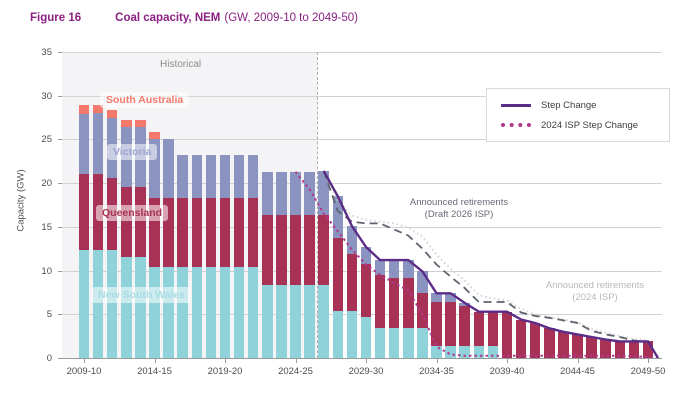  What do you see at coordinates (450, 351) in the screenshot?
I see `bar-2035-36-new-south-wales` at bounding box center [450, 351].